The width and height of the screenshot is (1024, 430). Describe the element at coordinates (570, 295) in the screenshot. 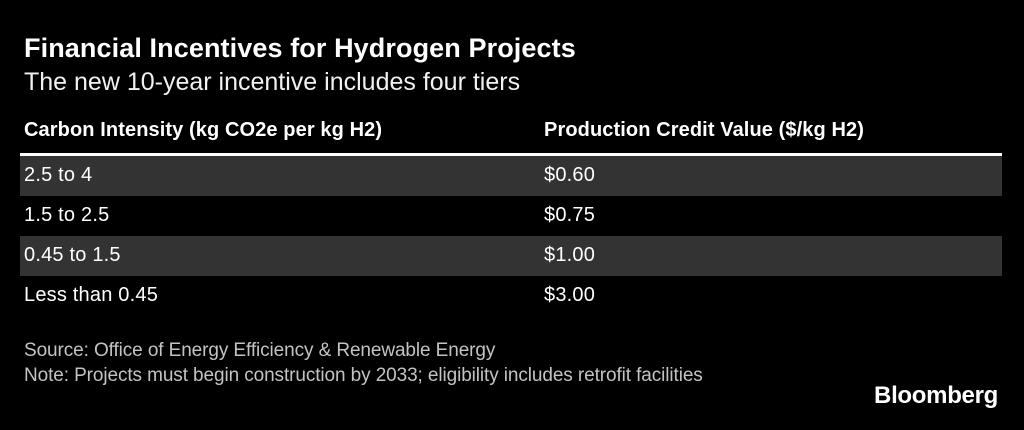

I see `credit-cell: $3.00` at that location.